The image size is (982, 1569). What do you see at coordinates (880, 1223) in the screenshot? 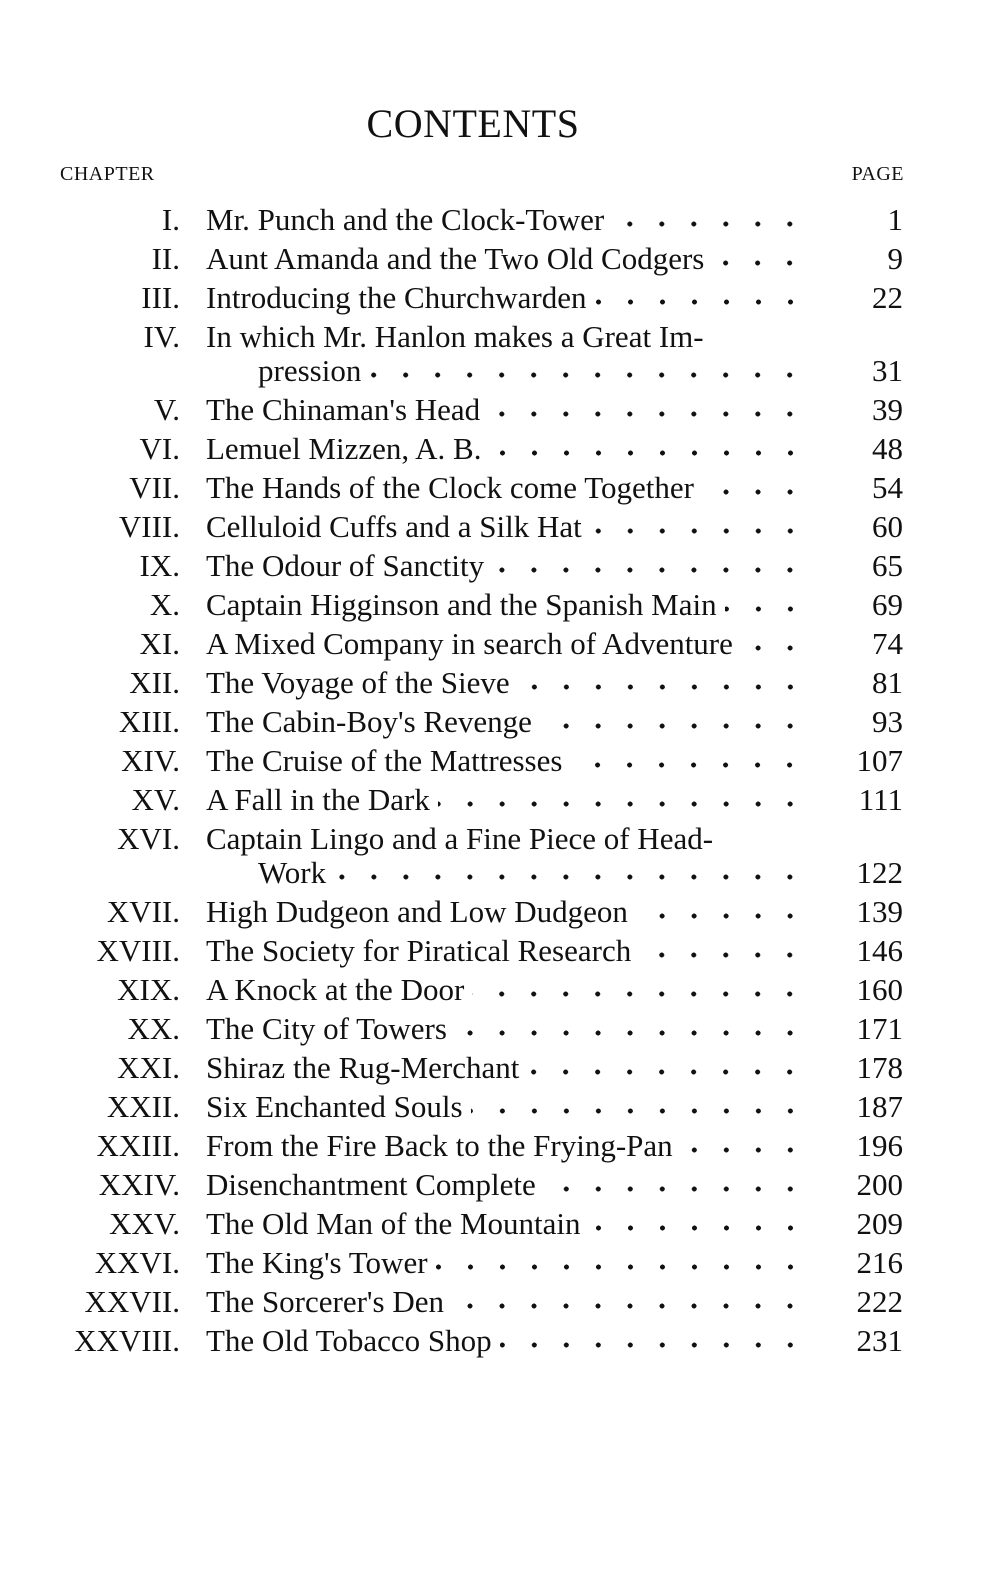
I see `page-number: 209` at bounding box center [880, 1223].